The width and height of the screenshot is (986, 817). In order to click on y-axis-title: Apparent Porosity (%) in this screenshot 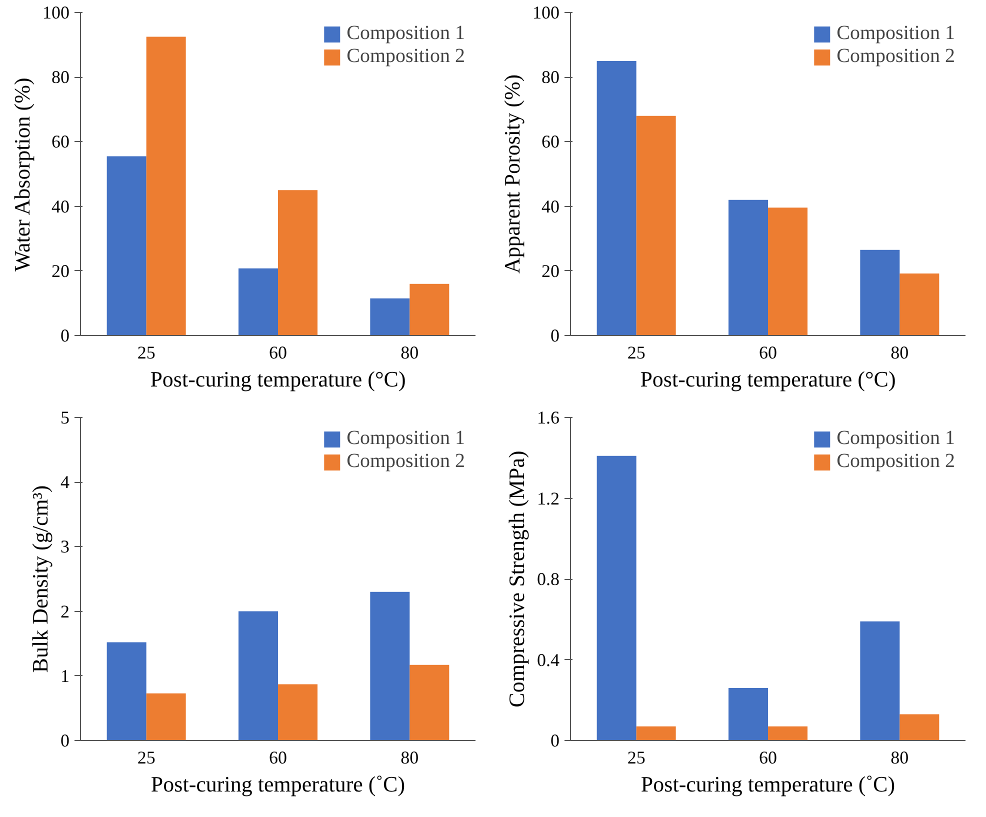, I will do `click(512, 174)`.